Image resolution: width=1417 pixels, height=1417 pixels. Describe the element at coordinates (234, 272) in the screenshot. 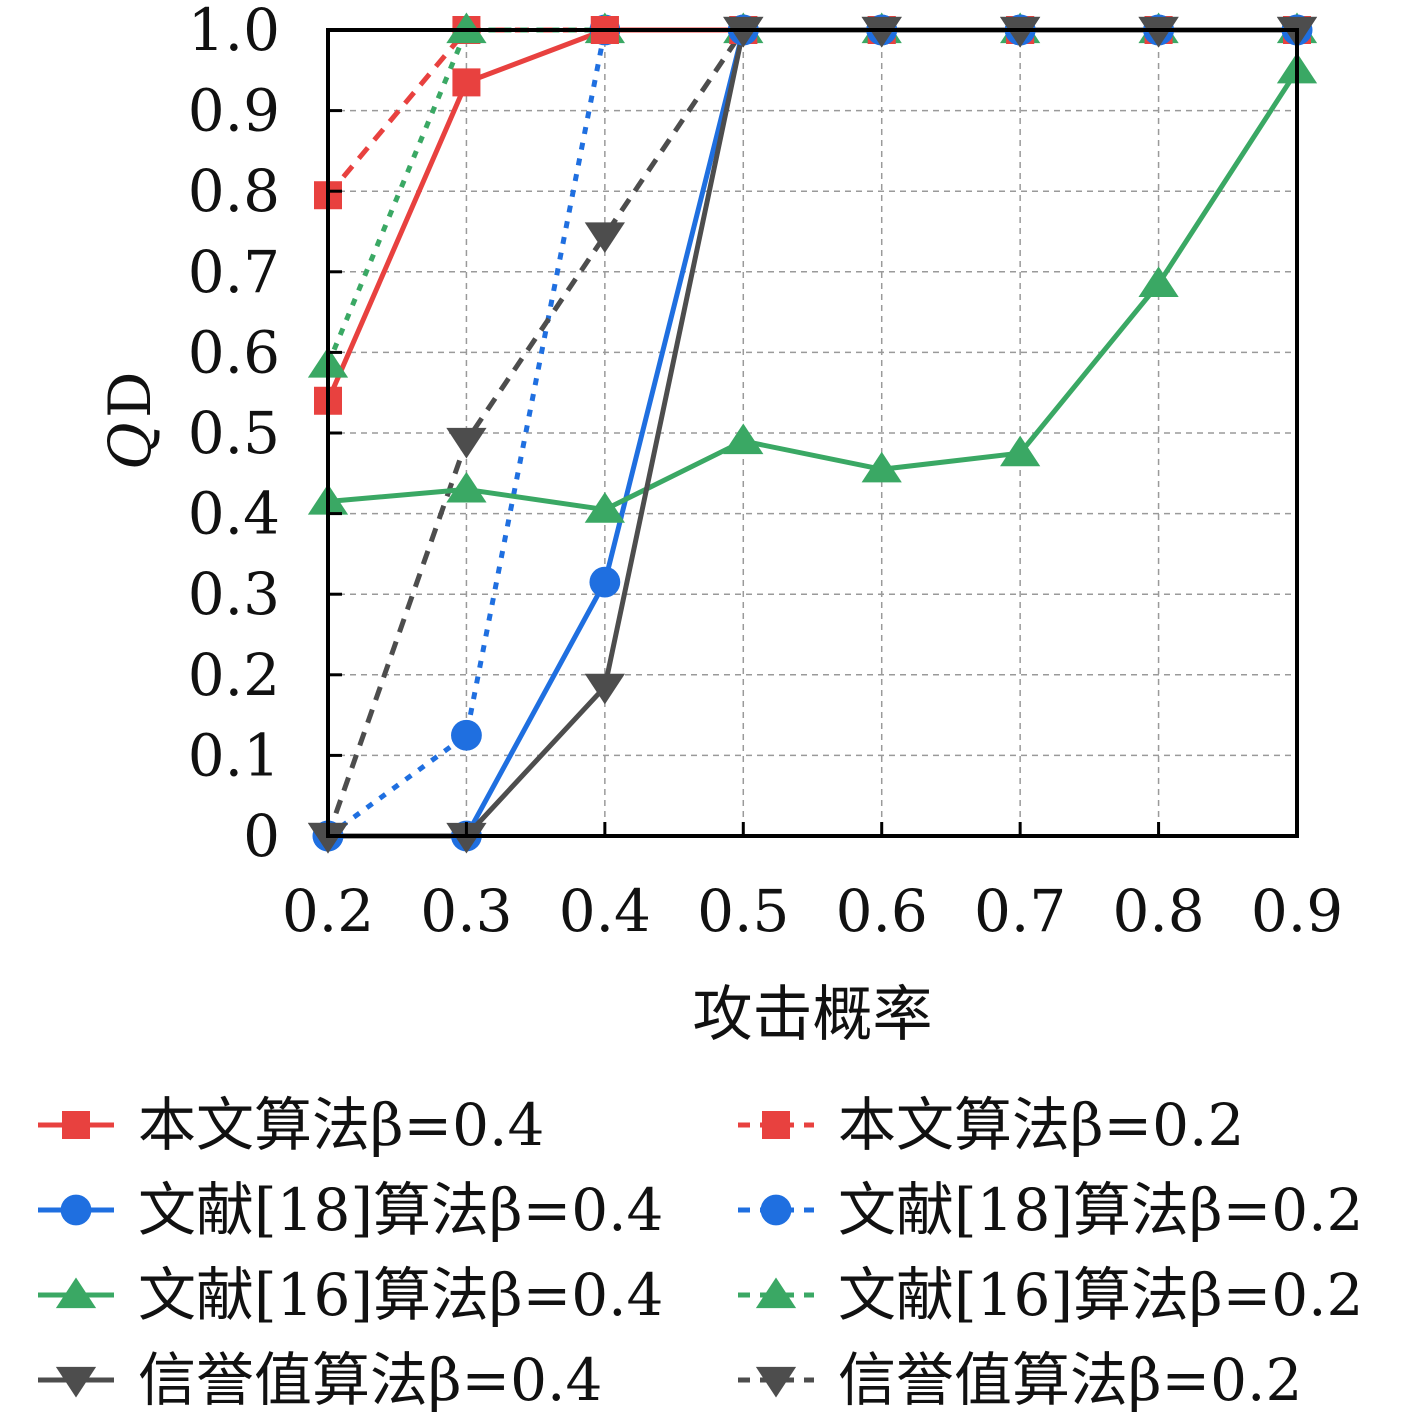

I see `y-tick-label: 0.7` at that location.